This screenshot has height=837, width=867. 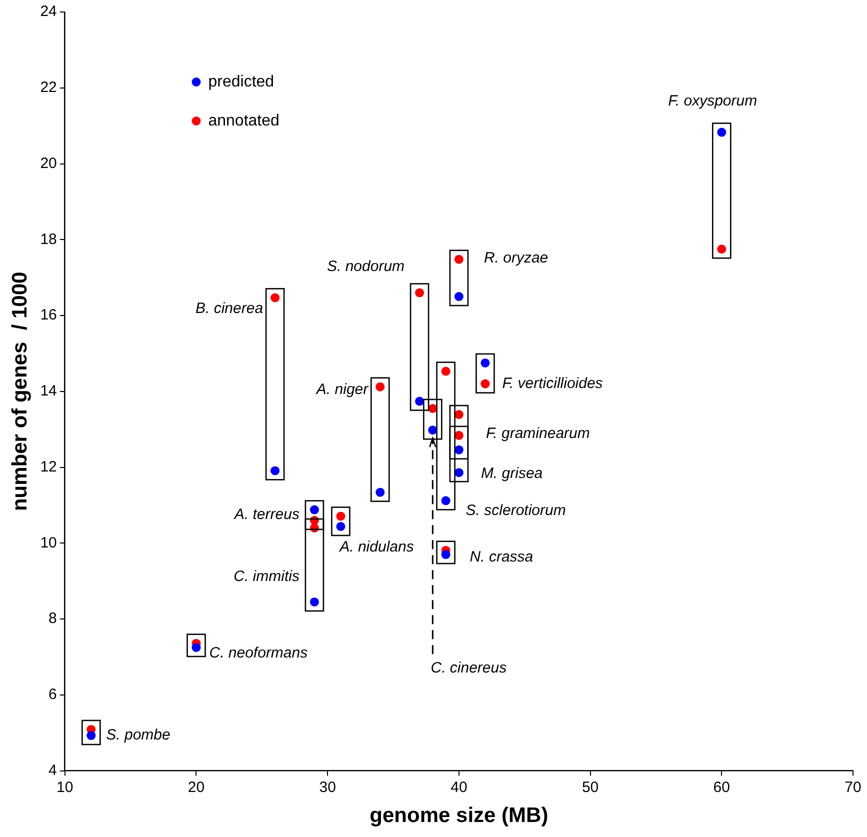 I want to click on legend-label: annotated, so click(x=244, y=121).